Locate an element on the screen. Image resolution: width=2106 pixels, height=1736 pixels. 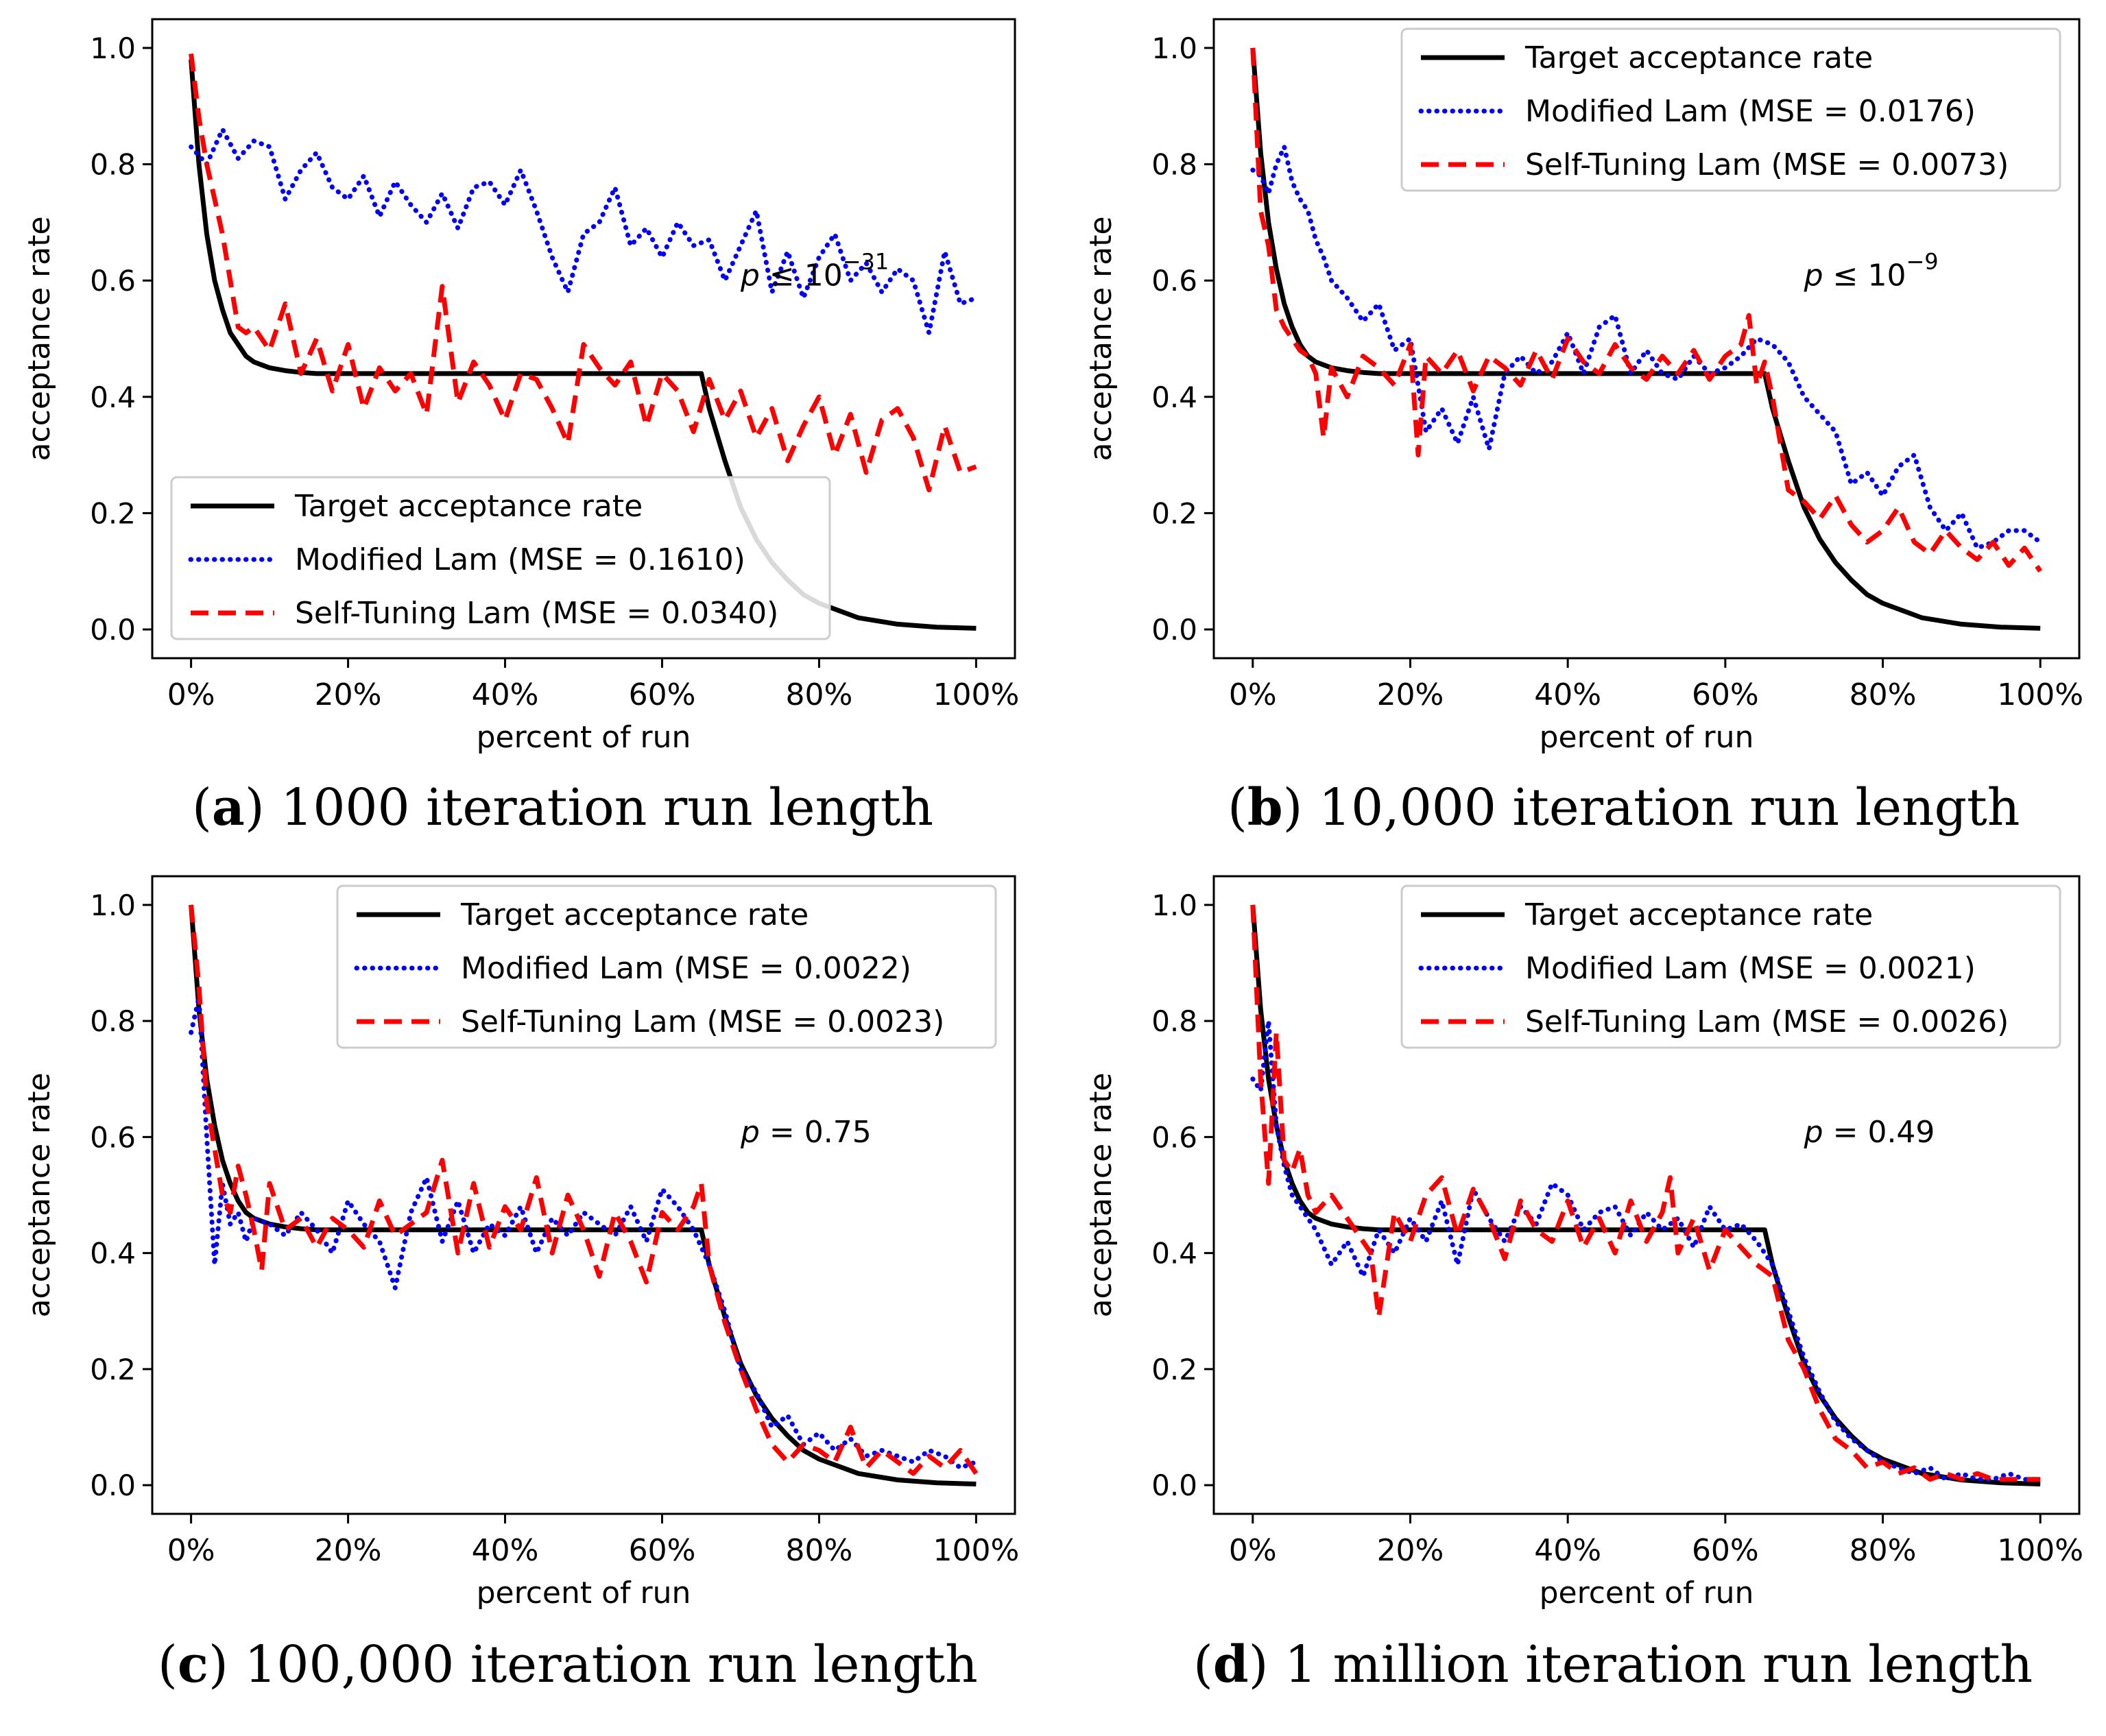
legend-entry: Modified Lam (MSE = 0.0022) is located at coordinates (686, 969).